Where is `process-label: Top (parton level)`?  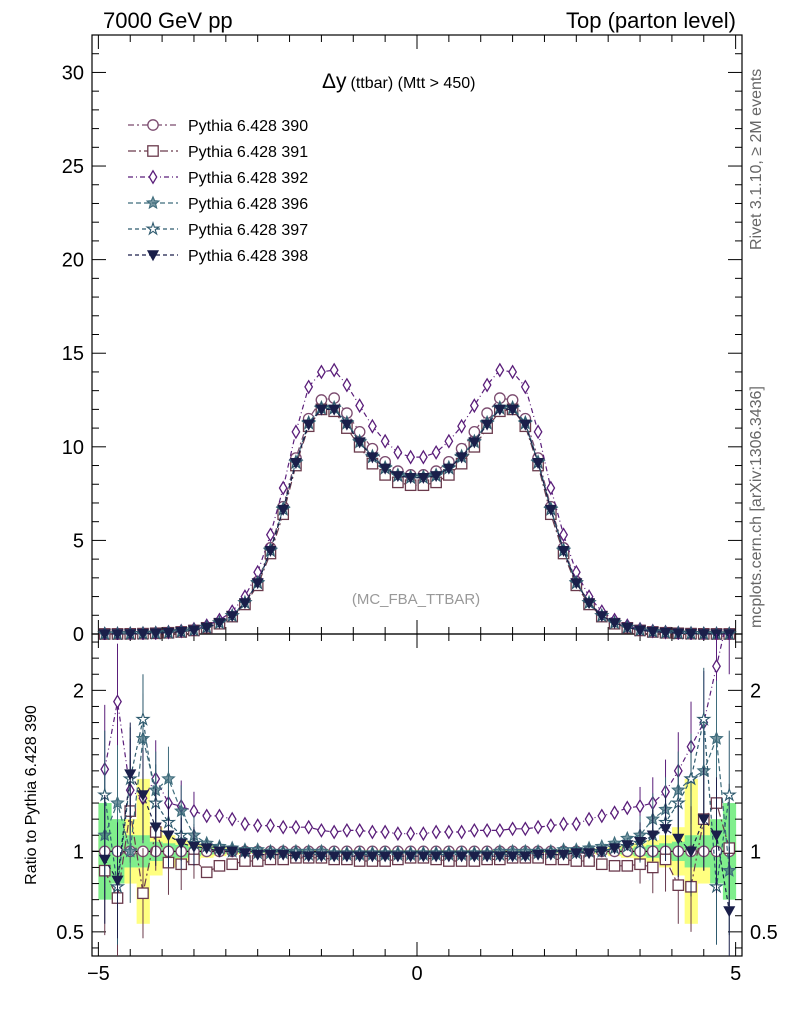 process-label: Top (parton level) is located at coordinates (651, 20).